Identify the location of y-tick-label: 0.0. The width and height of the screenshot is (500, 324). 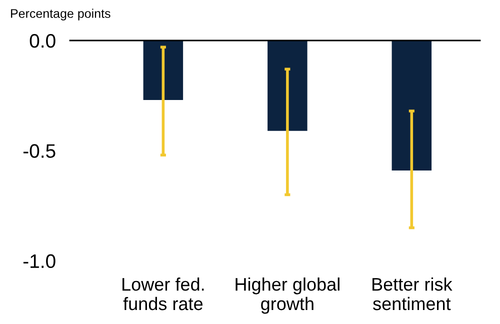
(43, 41).